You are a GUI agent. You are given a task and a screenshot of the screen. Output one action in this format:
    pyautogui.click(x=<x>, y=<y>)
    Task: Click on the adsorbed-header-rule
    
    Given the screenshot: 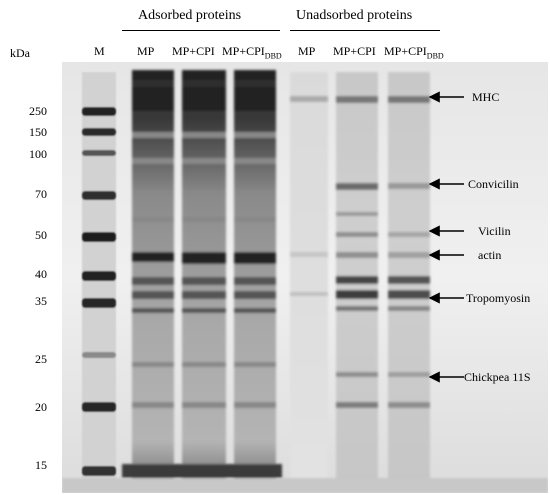 What is the action you would take?
    pyautogui.click(x=201, y=30)
    